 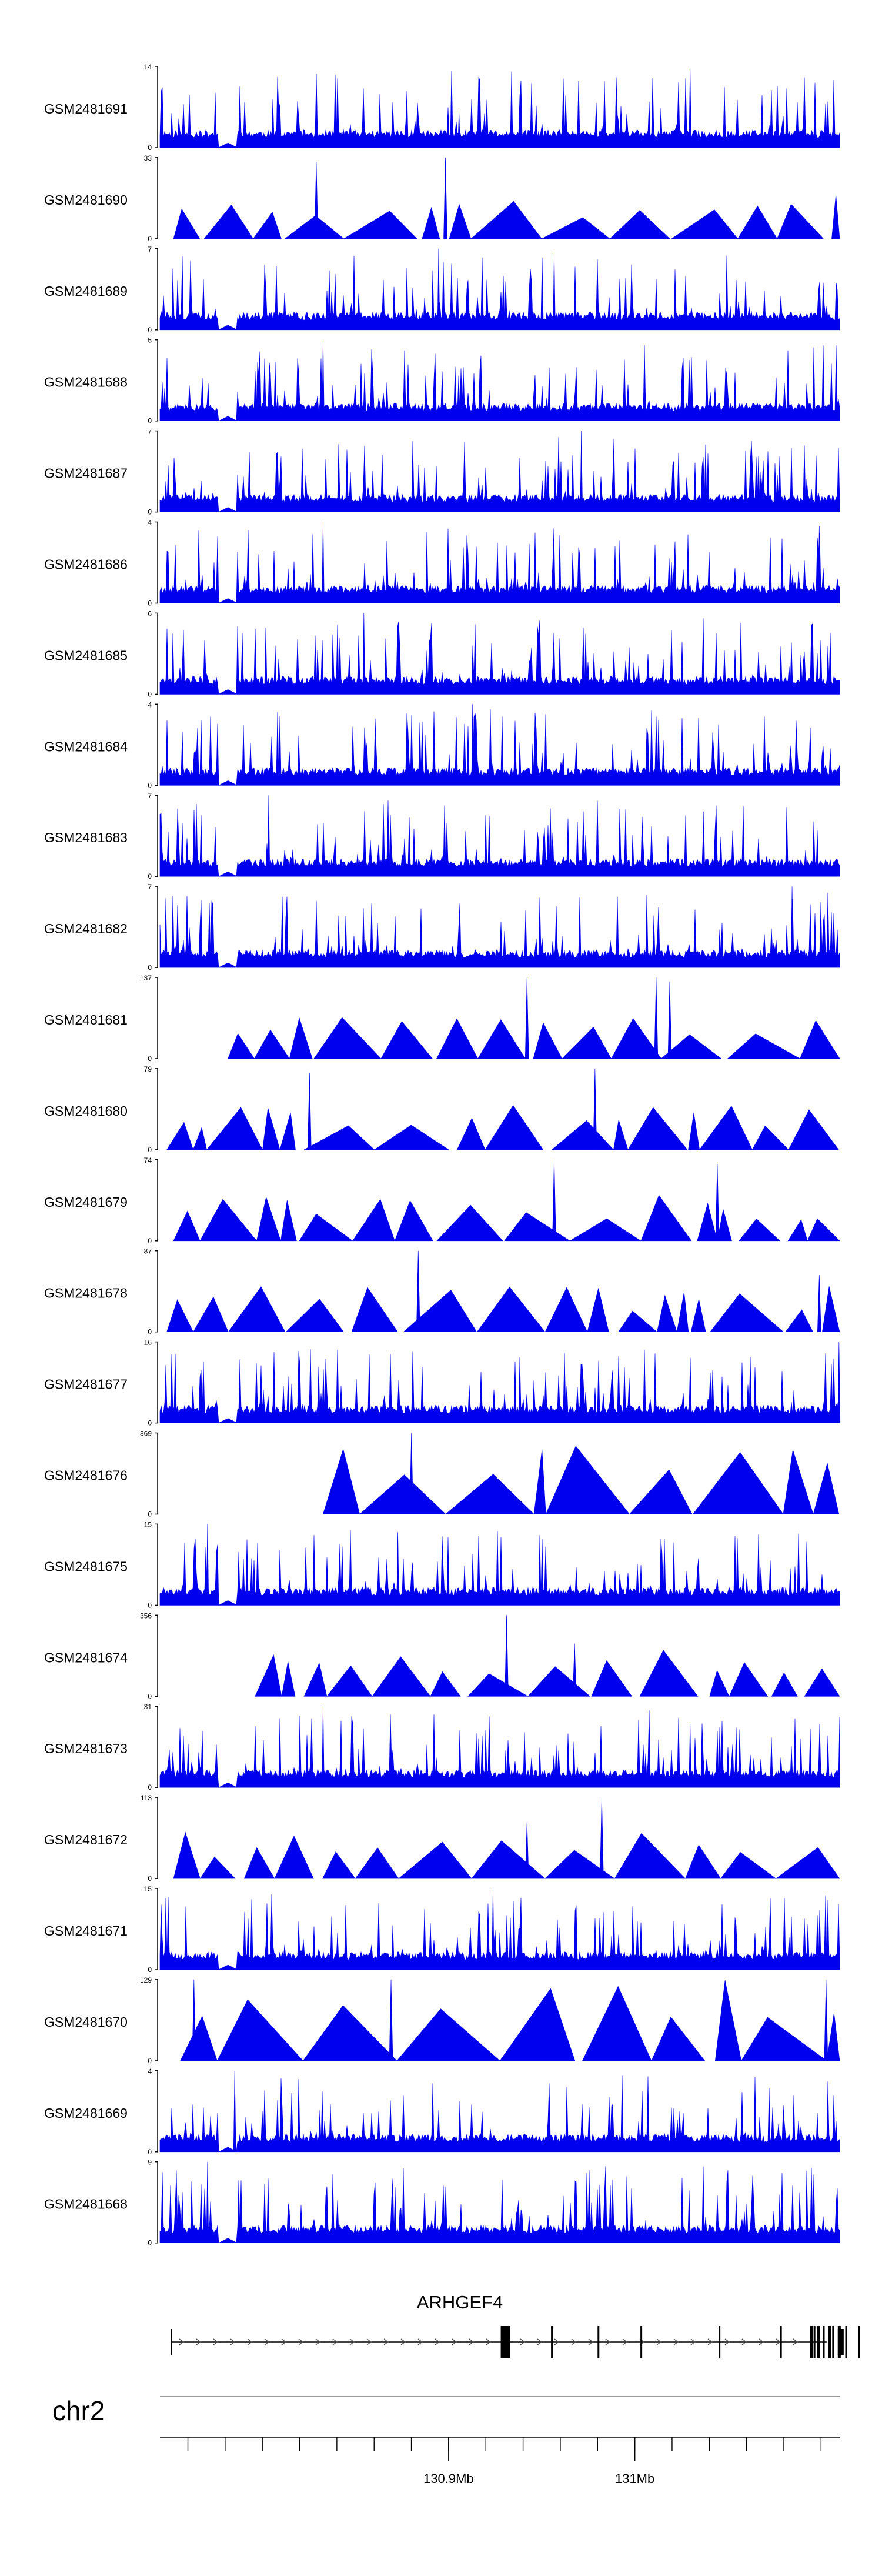 I want to click on track-label: GSM2481677, so click(x=86, y=1384).